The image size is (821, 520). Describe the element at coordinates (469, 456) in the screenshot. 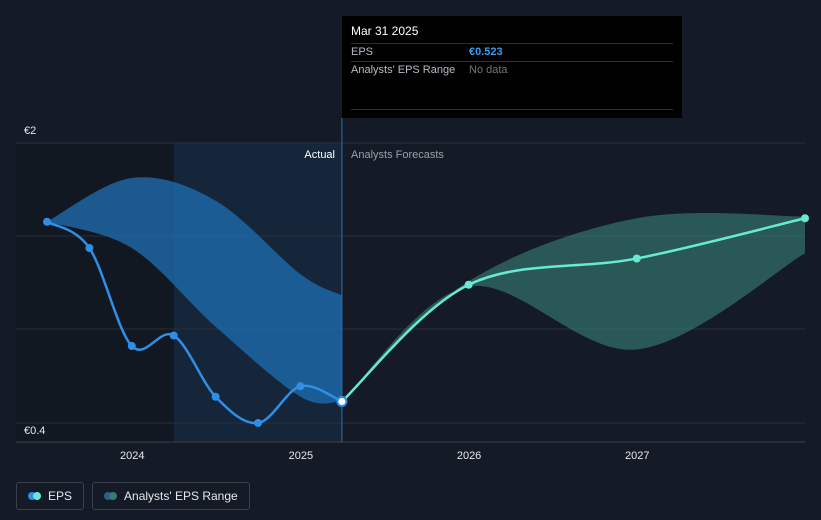

I see `x-tick-2026: 2026` at that location.